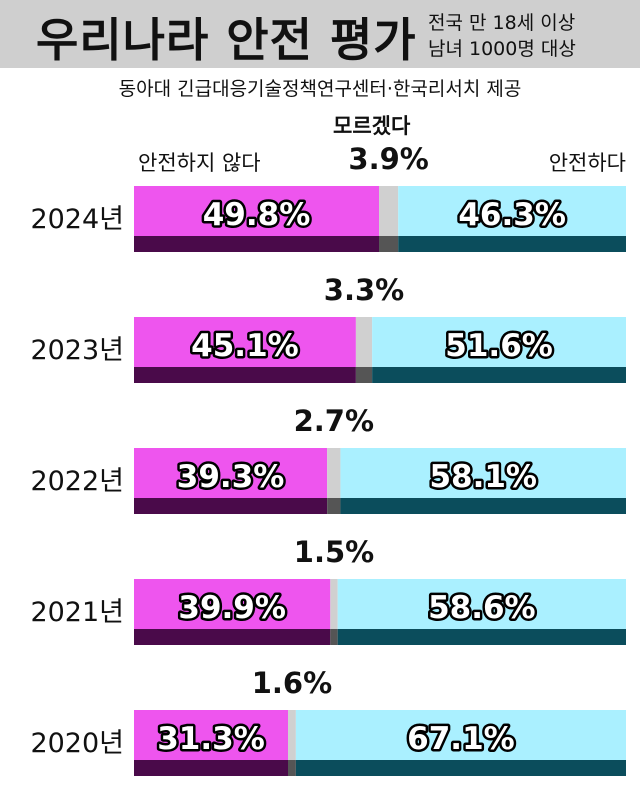  I want to click on category-label: 2021년, so click(77, 612).